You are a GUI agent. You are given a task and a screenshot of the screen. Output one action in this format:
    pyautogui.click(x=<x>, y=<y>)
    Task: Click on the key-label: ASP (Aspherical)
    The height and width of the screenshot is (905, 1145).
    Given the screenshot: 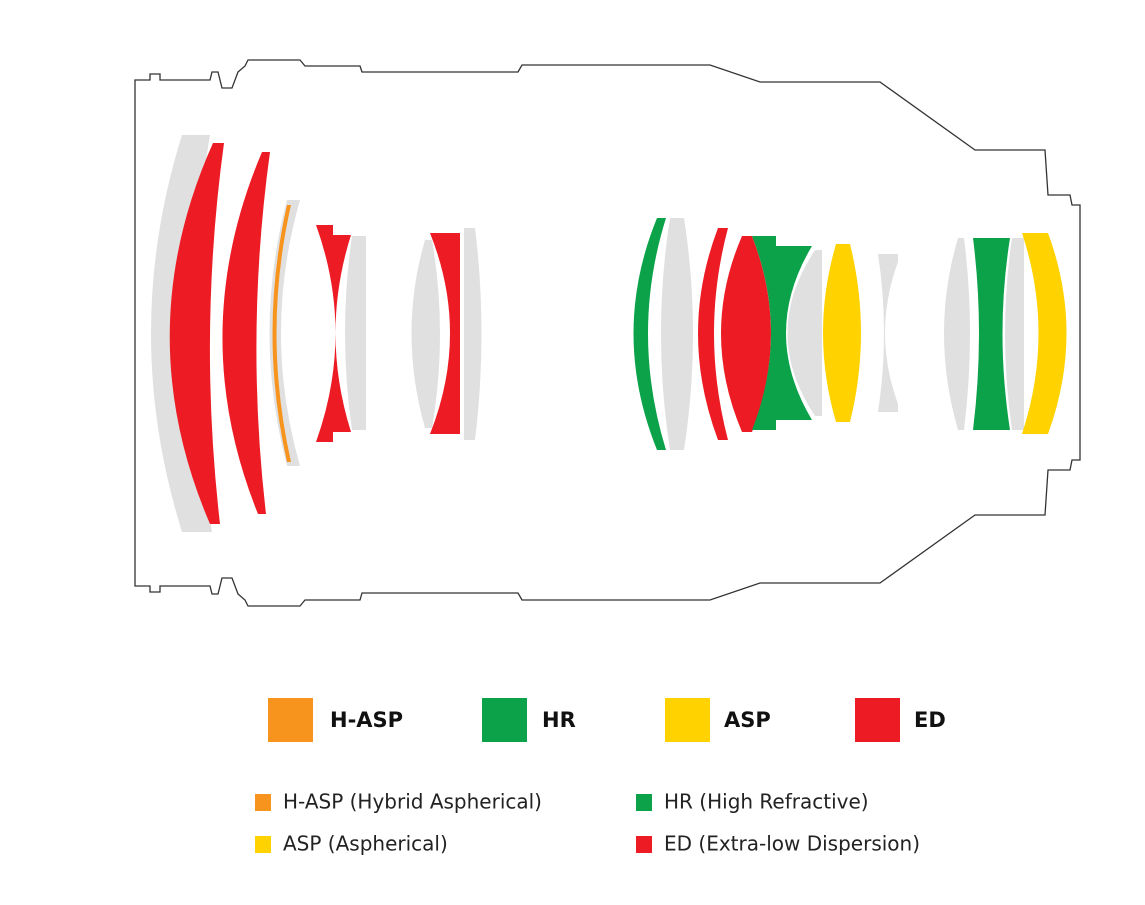 What is the action you would take?
    pyautogui.click(x=365, y=844)
    